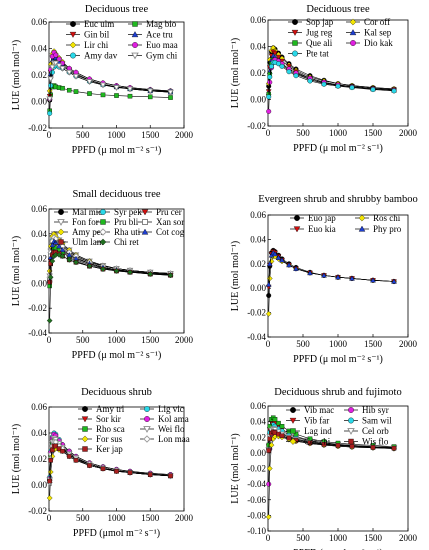 This screenshot has width=429, height=550. What do you see at coordinates (346, 223) in the screenshot?
I see `legend: Euo jap Ros chi Euo kia Phy pro` at bounding box center [346, 223].